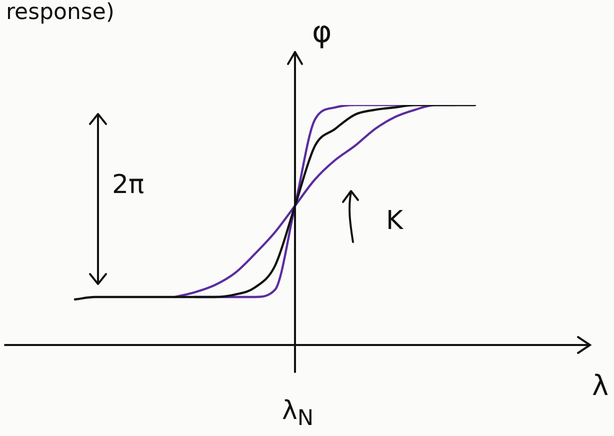 The width and height of the screenshot is (614, 436). I want to click on x-axis-title: λ, so click(600, 385).